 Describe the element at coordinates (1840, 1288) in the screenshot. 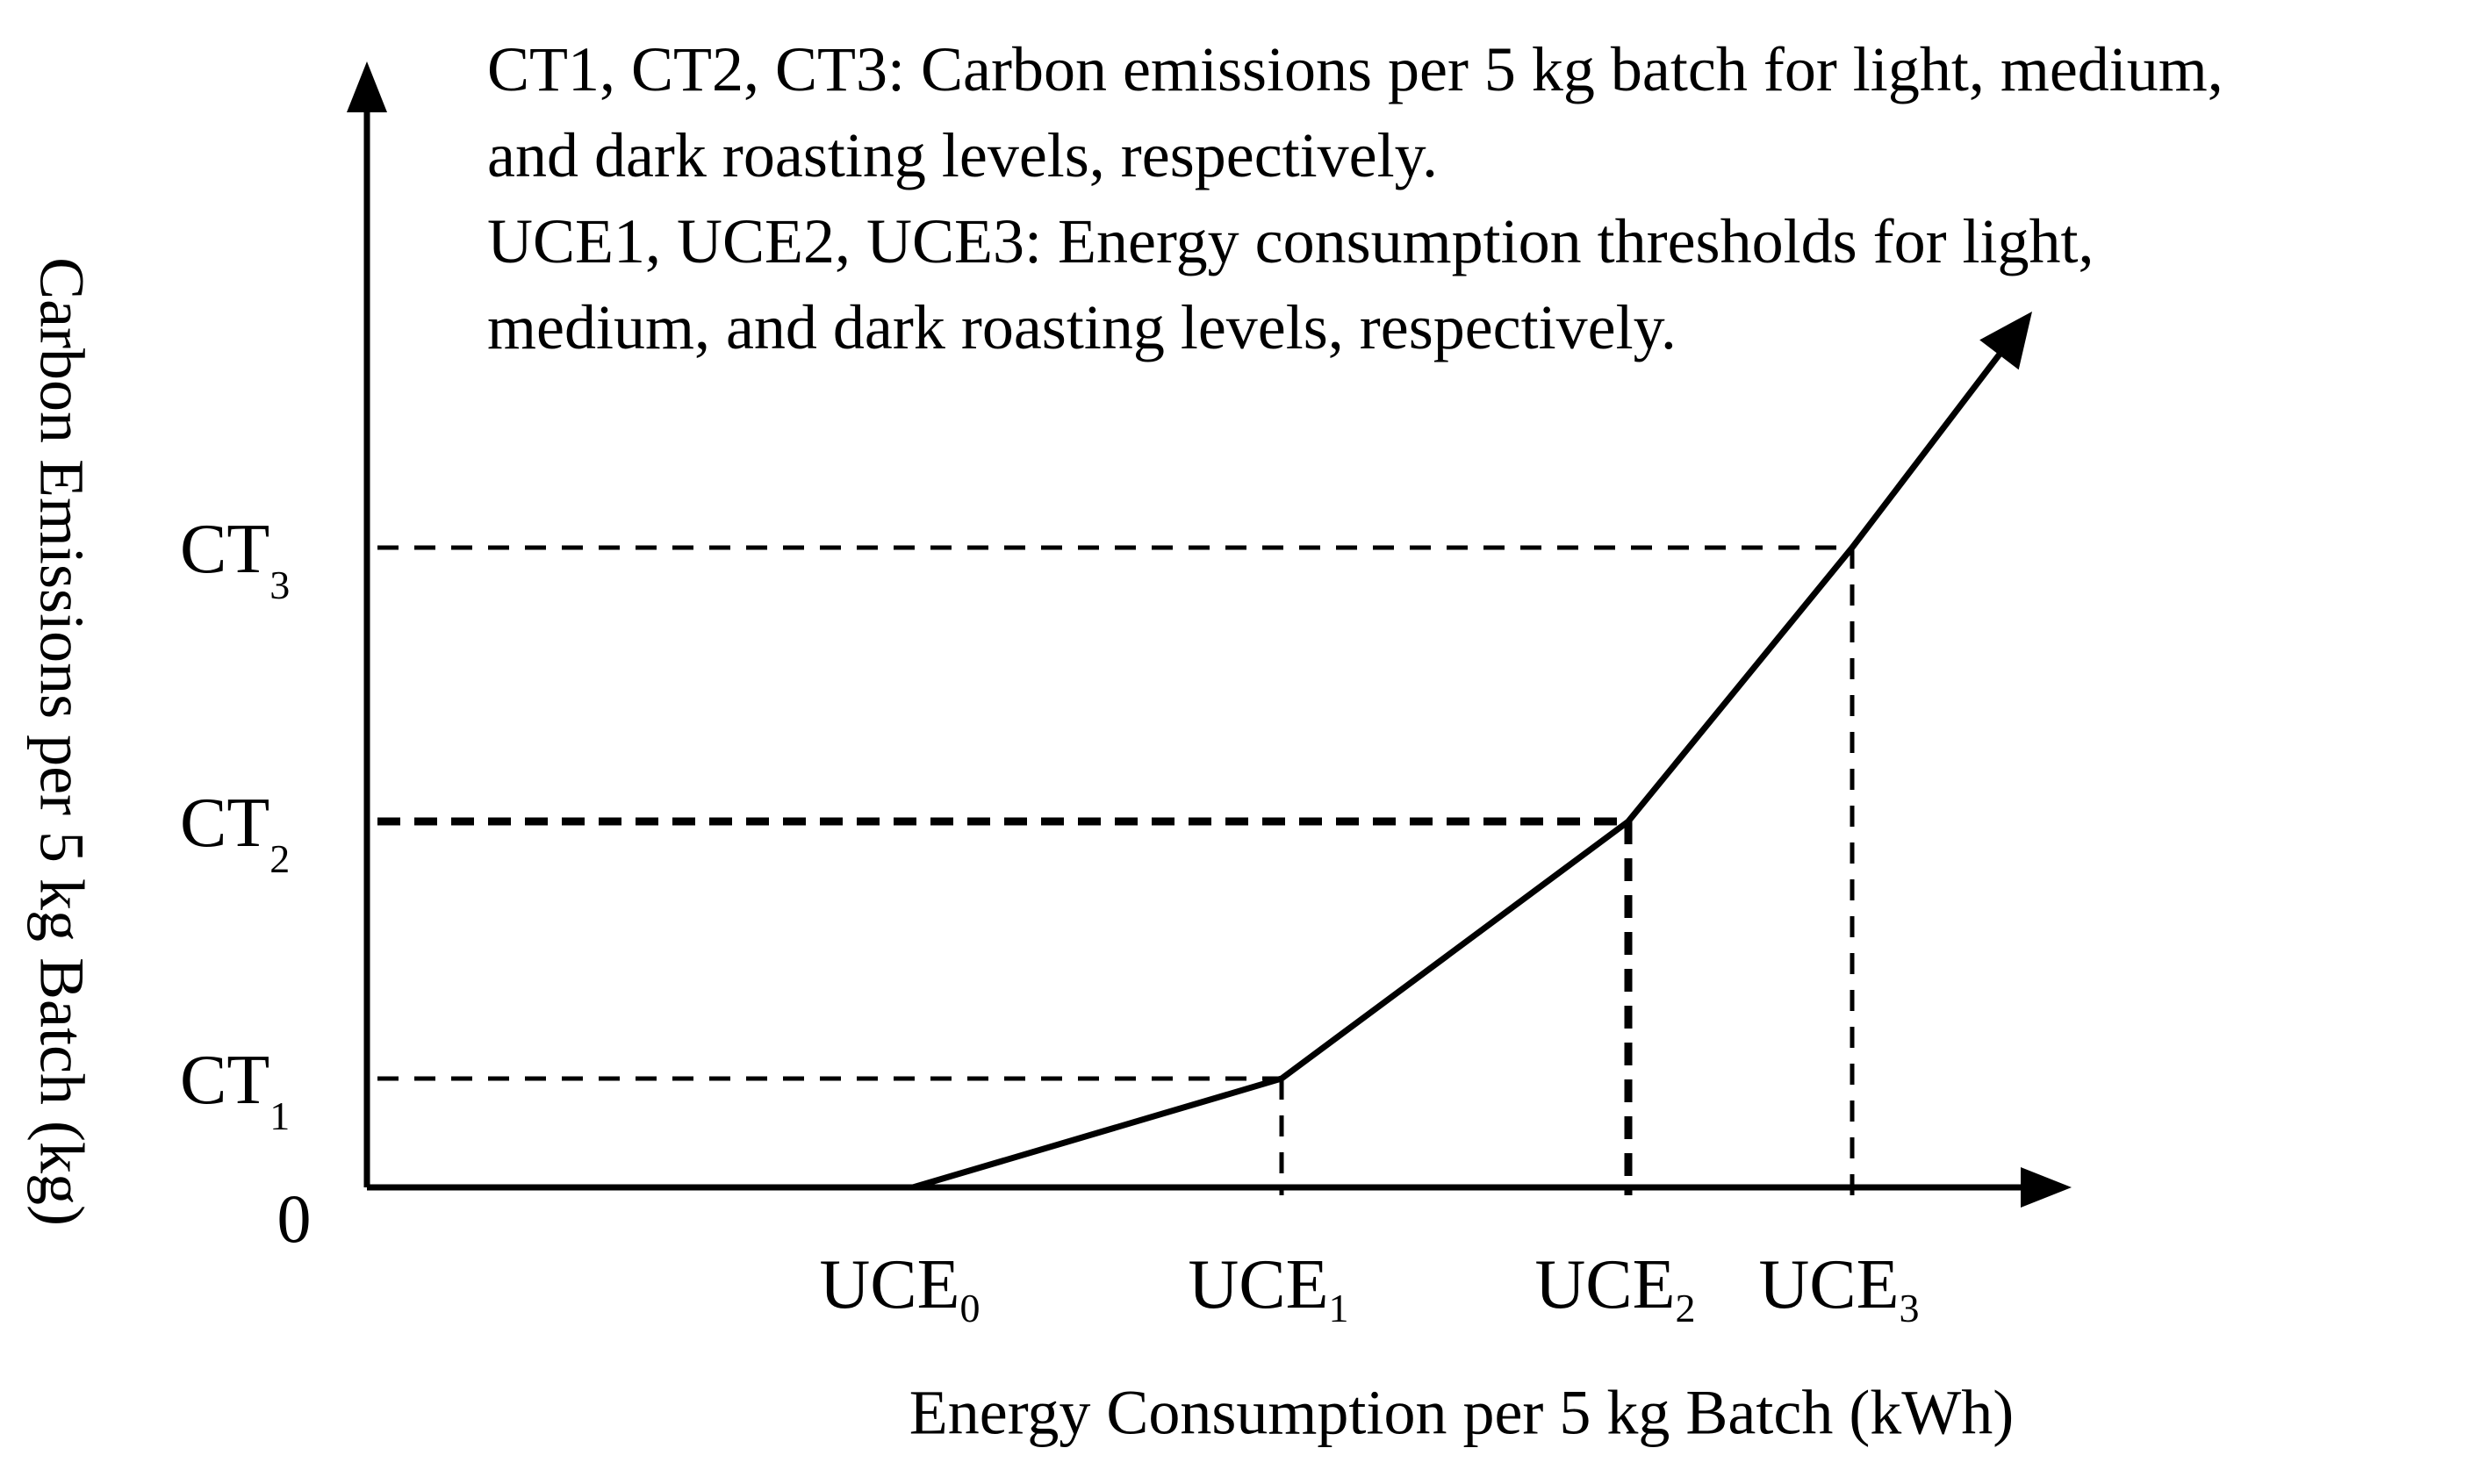

I see `x-tick-label-uce3: UCE3` at that location.